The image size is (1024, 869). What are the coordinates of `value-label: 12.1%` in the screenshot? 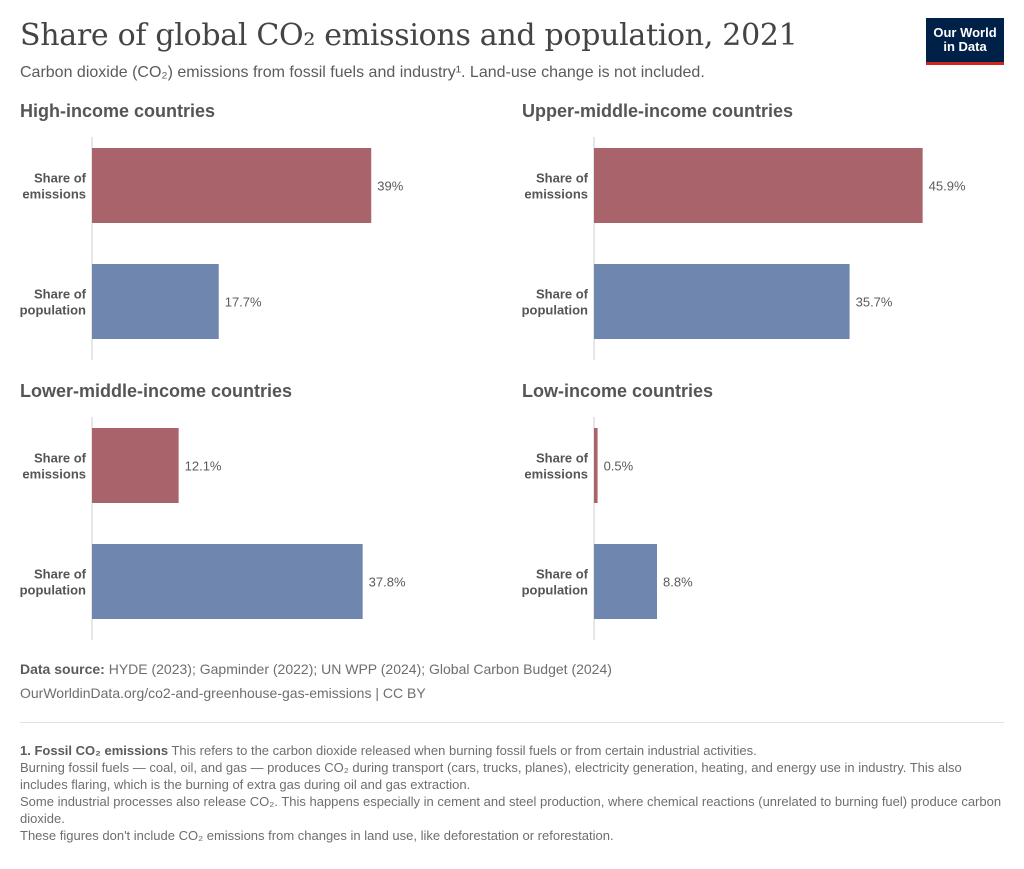 It's located at (203, 466).